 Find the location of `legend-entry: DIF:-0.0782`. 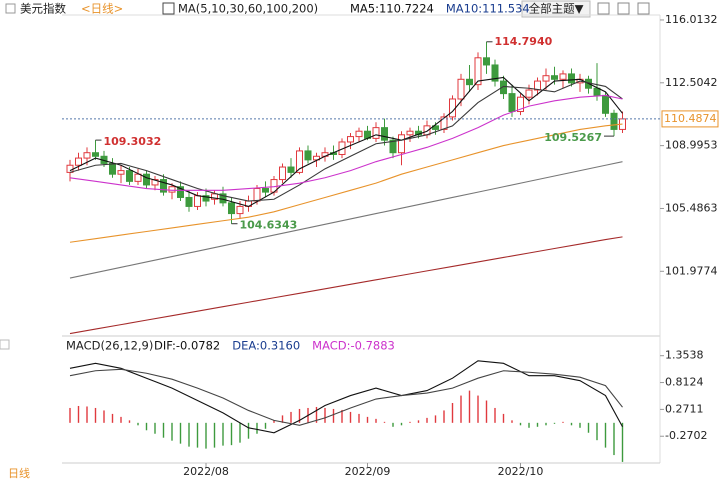

legend-entry: DIF:-0.0782 is located at coordinates (187, 346).